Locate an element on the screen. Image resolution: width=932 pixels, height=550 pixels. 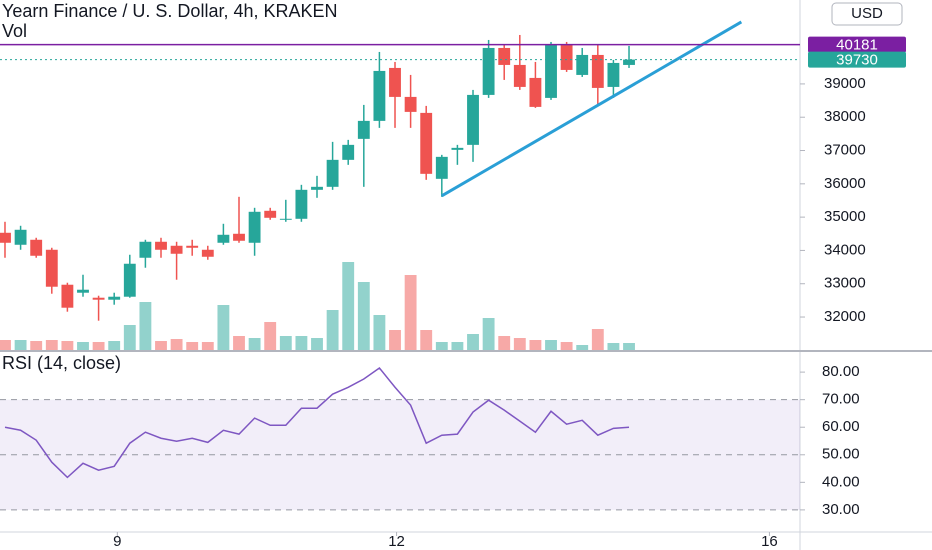
trendline is located at coordinates (592, 109).